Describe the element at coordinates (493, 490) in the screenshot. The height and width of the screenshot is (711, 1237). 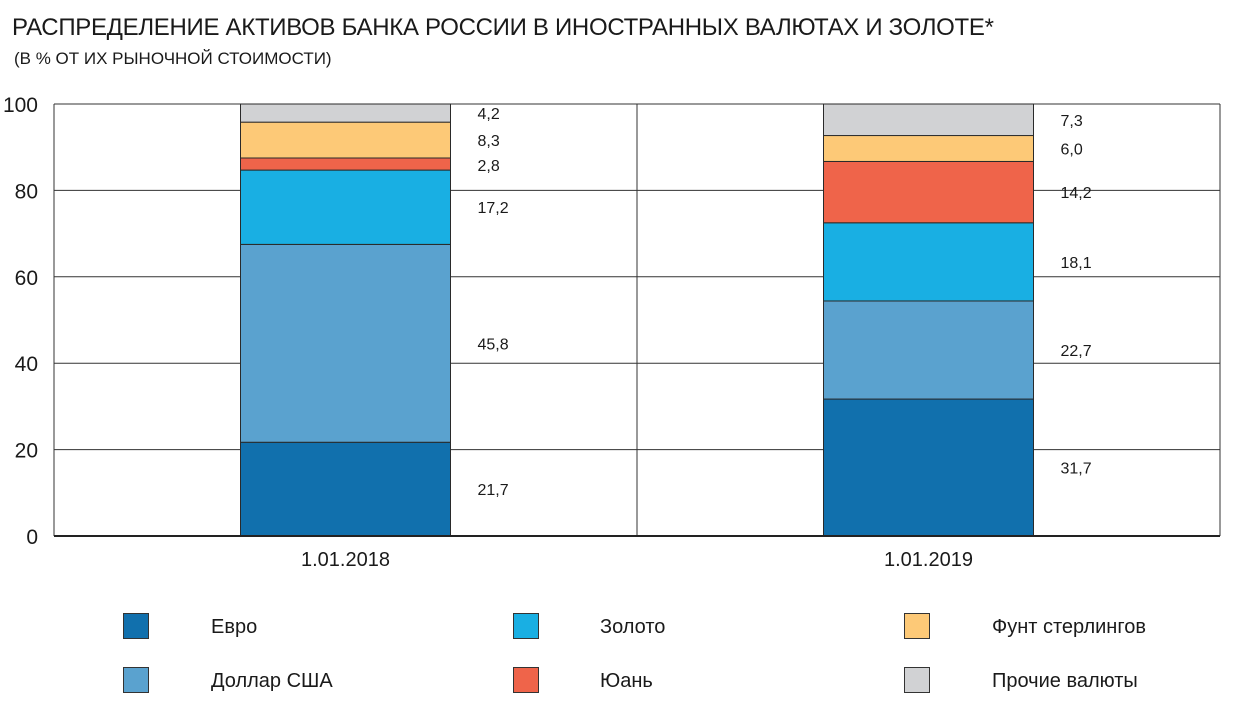
I see `data-label: 21,7` at that location.